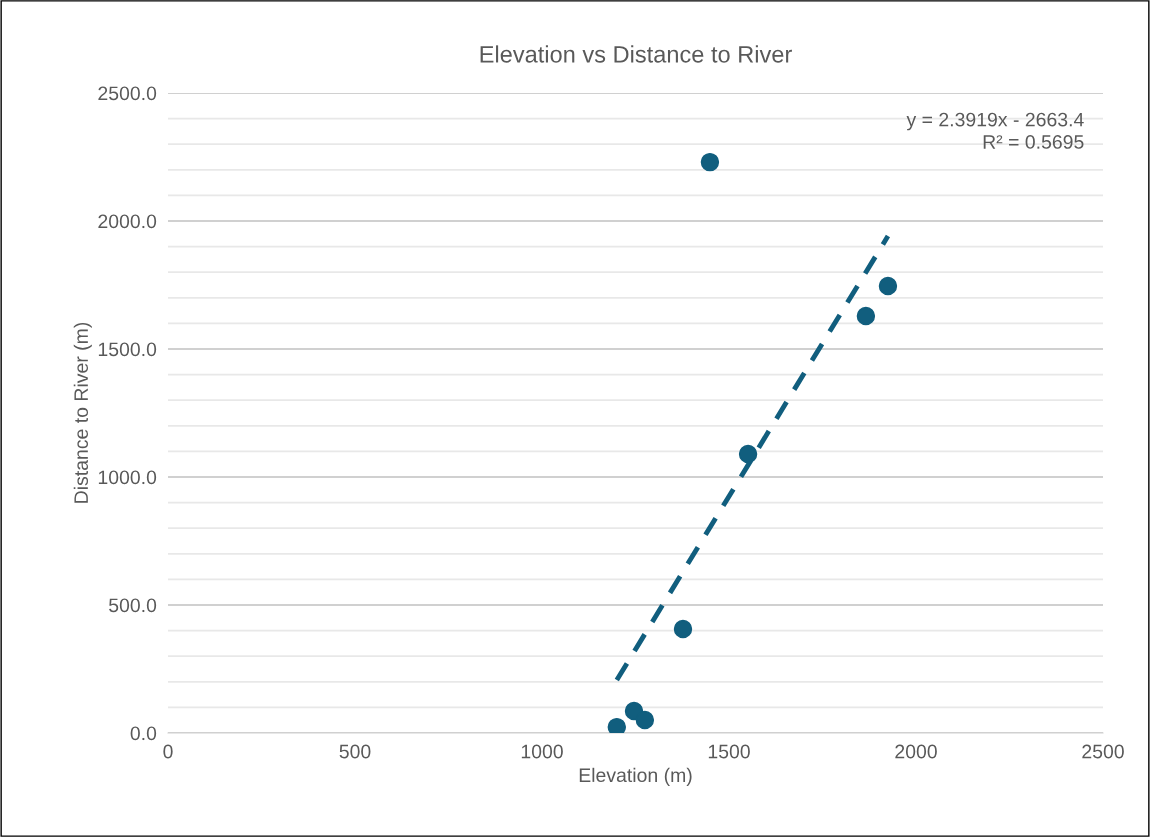  What do you see at coordinates (127, 221) in the screenshot?
I see `y-tick-label: 2000.0` at bounding box center [127, 221].